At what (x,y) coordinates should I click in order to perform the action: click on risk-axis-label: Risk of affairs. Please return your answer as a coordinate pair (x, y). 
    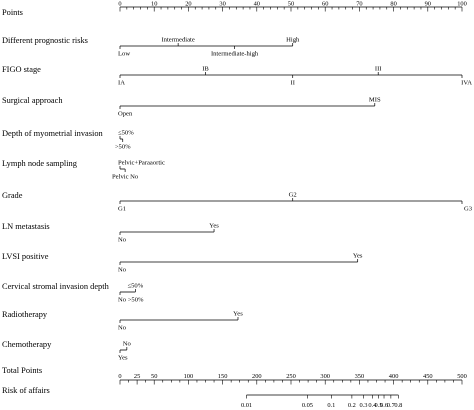
    Looking at the image, I should click on (26, 390).